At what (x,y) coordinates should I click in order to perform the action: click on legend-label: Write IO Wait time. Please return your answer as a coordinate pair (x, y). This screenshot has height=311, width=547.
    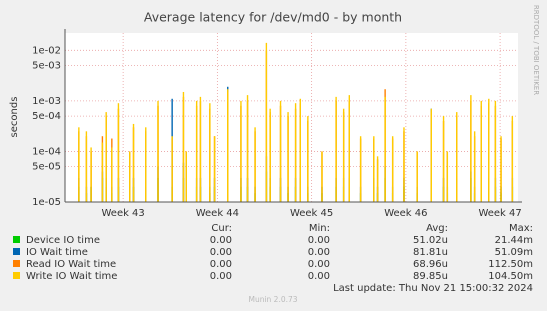
    Looking at the image, I should click on (71, 276).